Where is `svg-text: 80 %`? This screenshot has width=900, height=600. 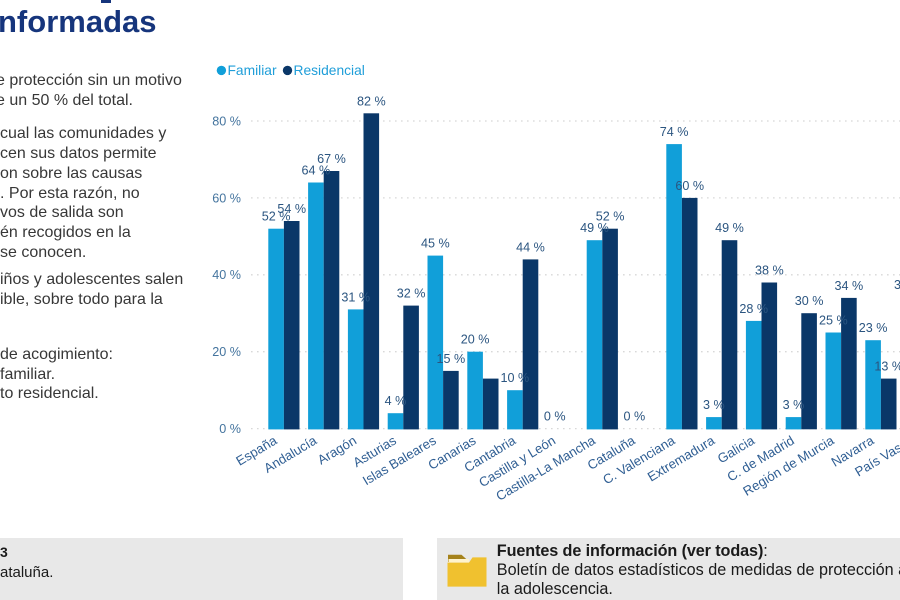
svg-text: 80 % is located at coordinates (226, 121).